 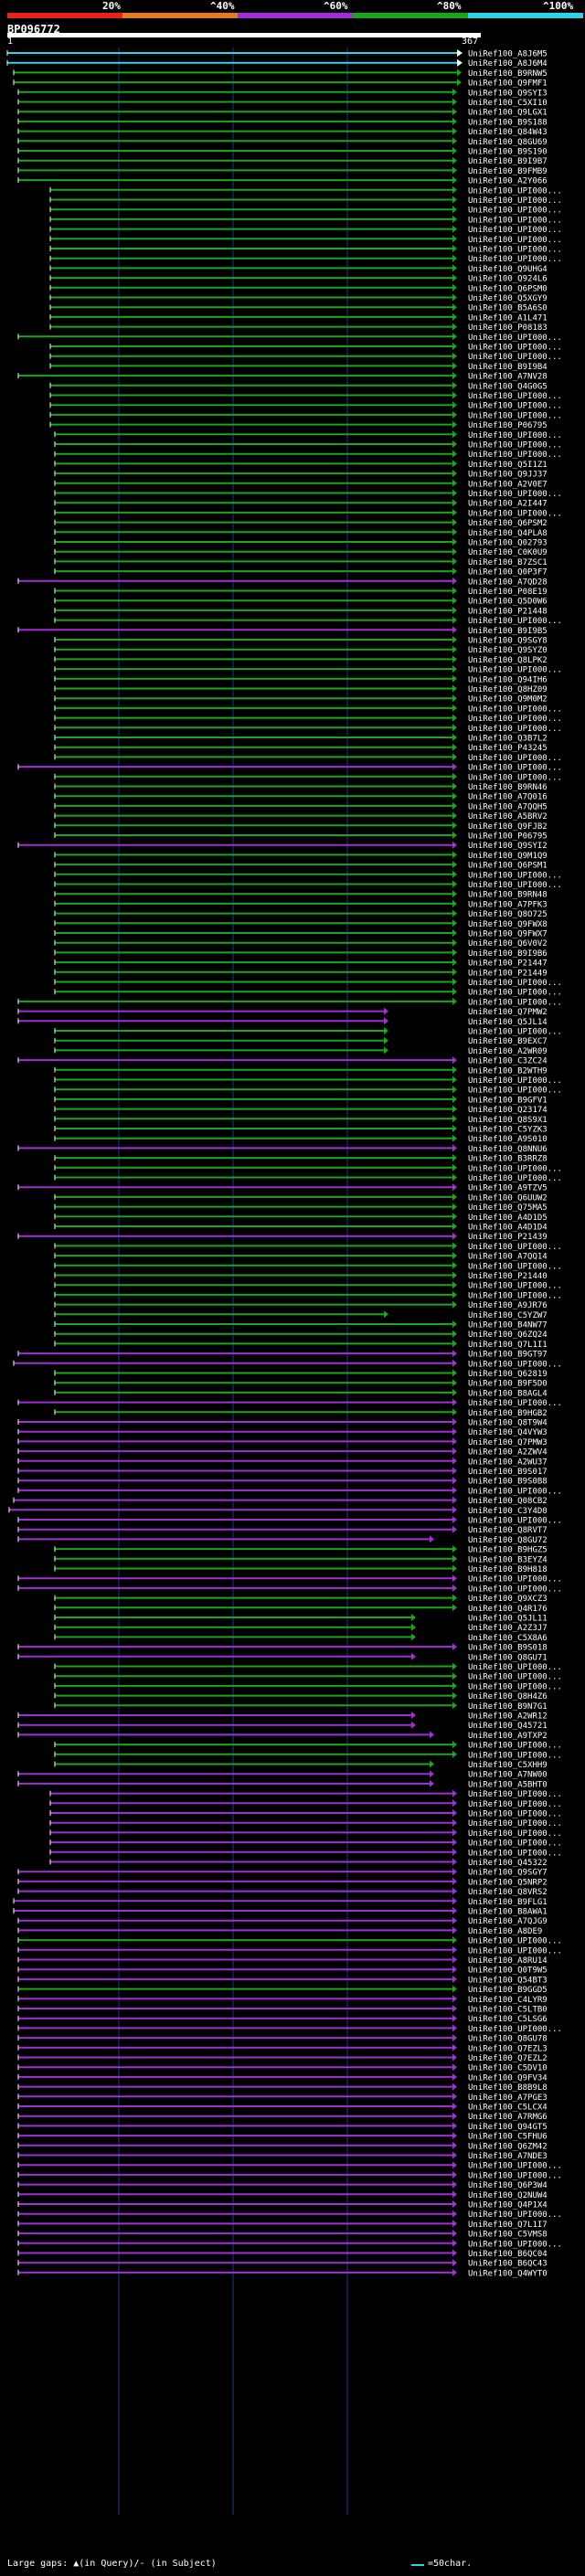 I want to click on hit-label: UniRef100_A7Q016, so click(x=508, y=797).